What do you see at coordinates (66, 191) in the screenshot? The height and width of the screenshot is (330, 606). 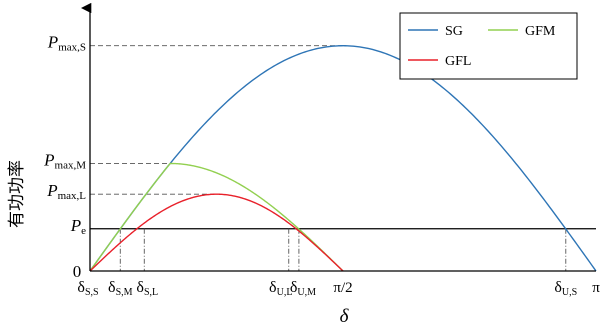 I see `y-label-pmax-gfl: Pmax,L` at bounding box center [66, 191].